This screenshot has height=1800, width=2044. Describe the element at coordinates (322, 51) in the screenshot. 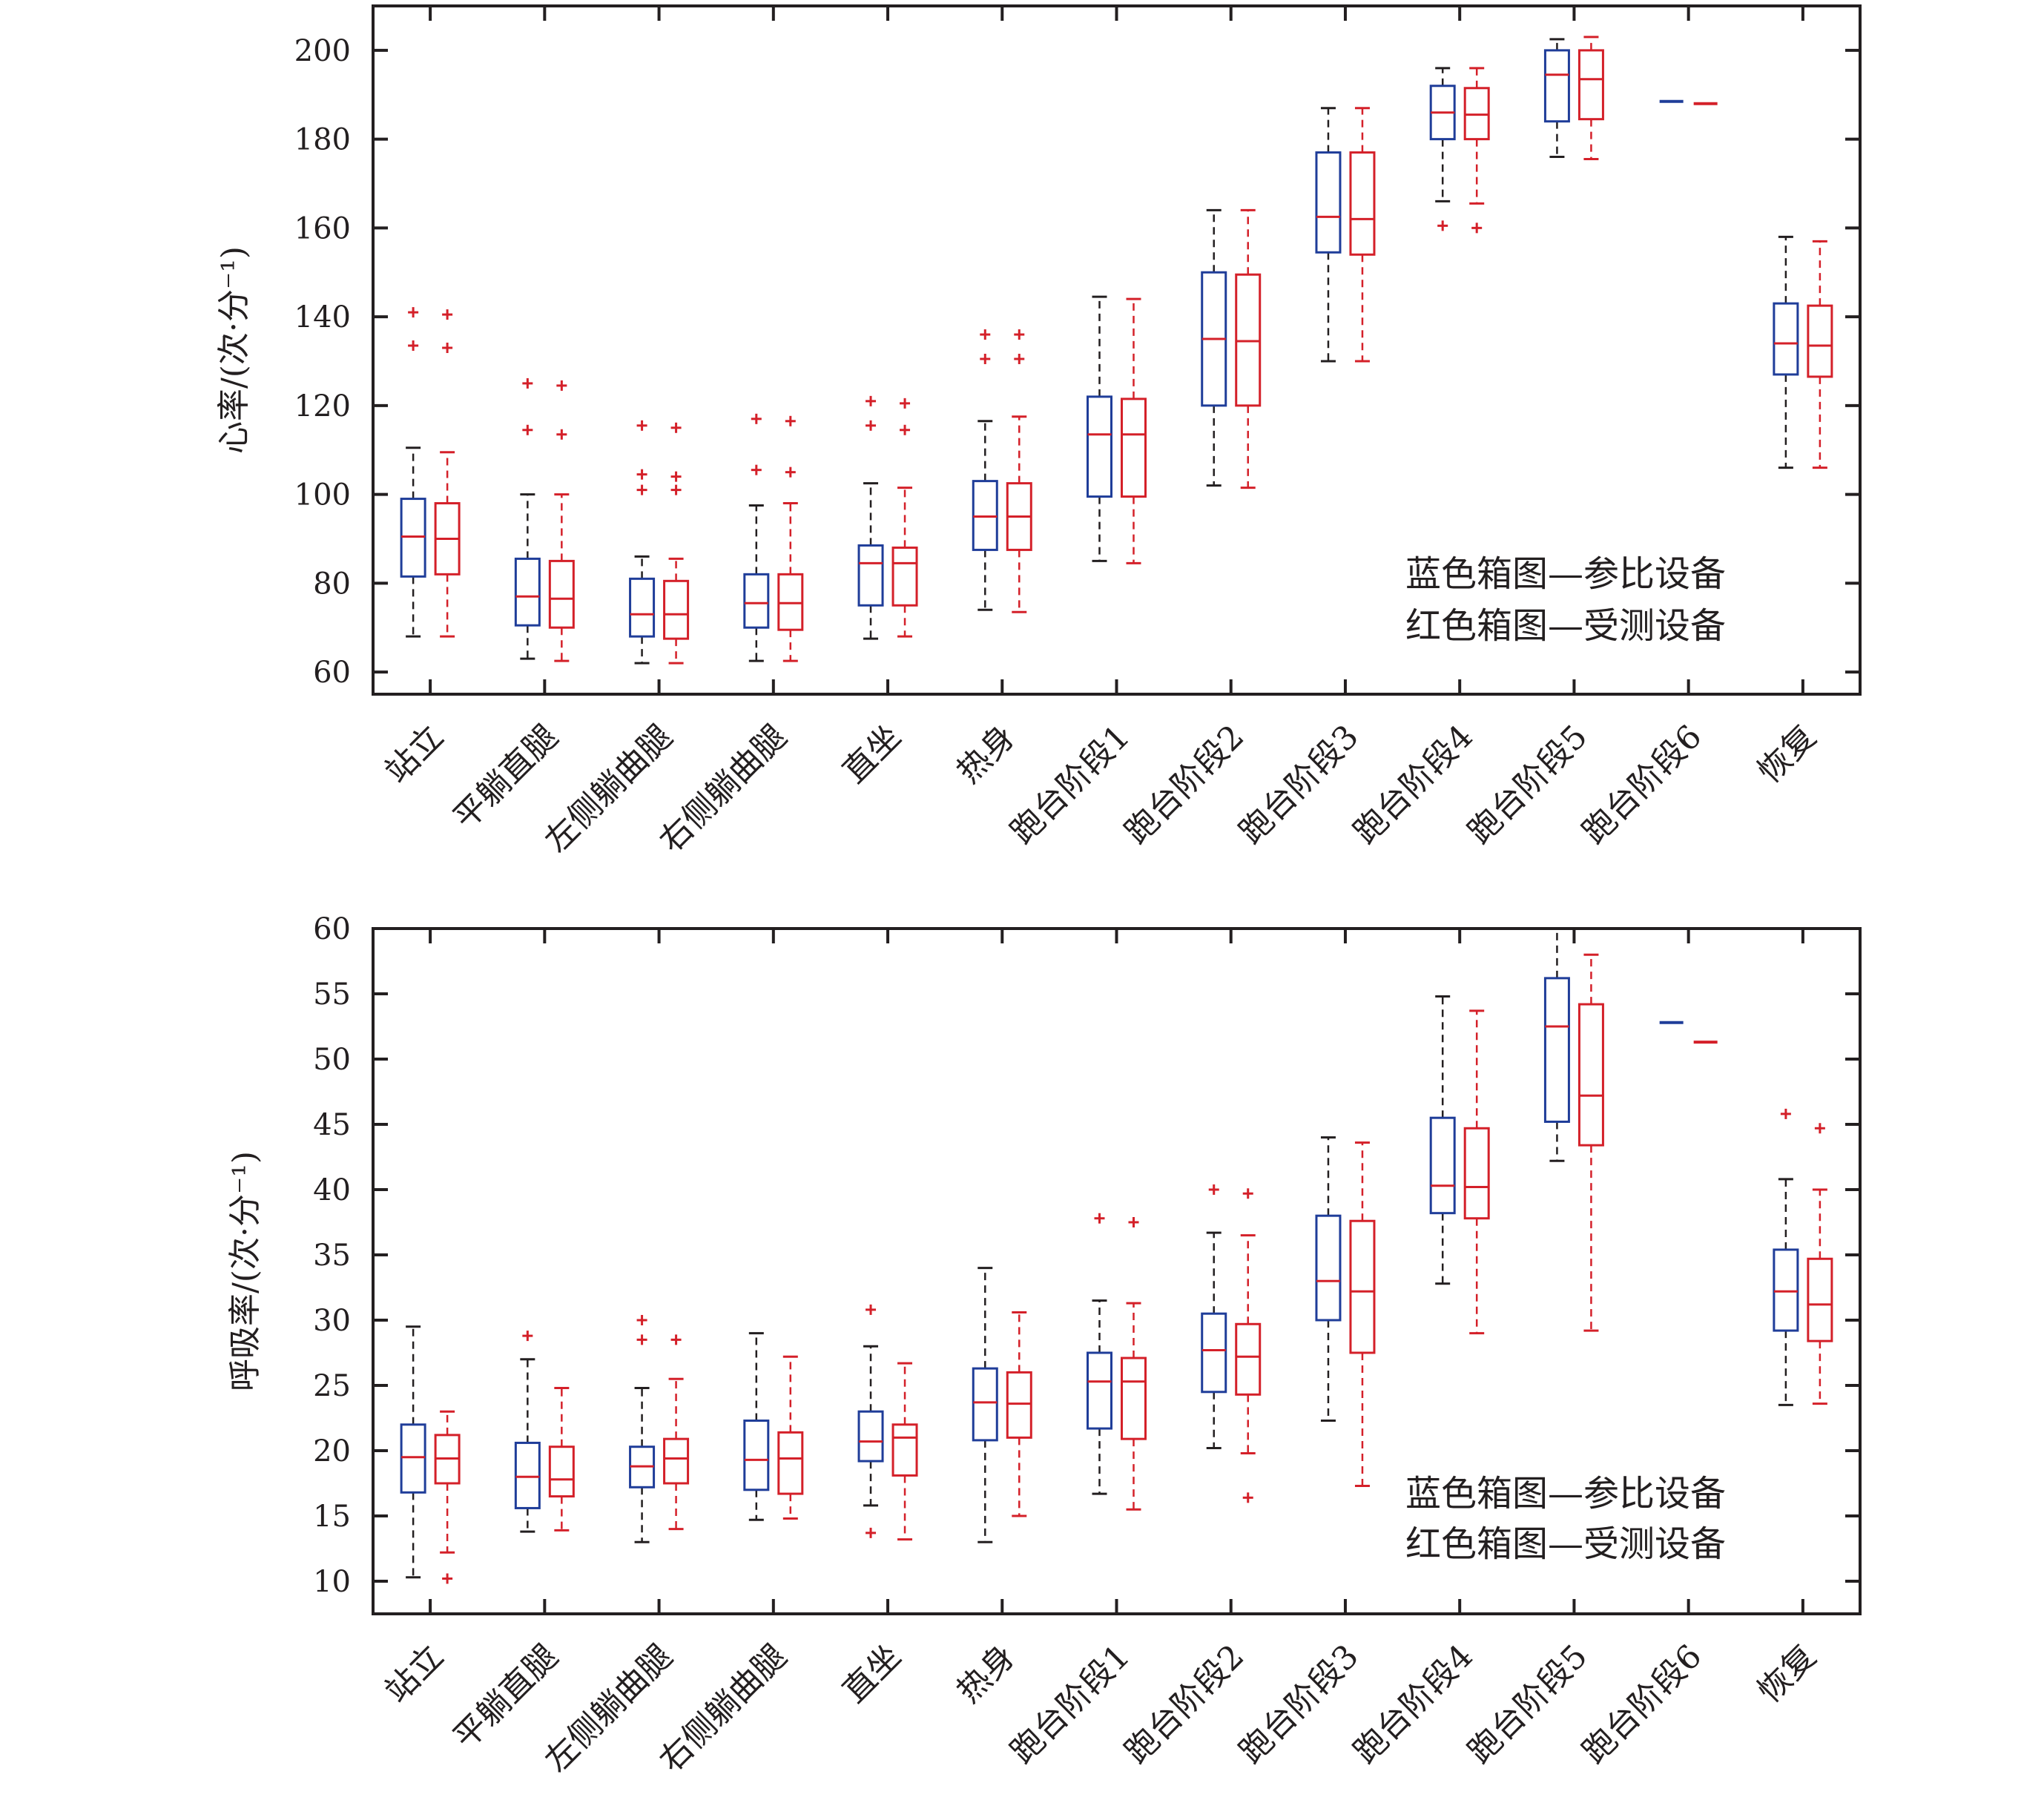

I see `y-tick-label: 200` at that location.